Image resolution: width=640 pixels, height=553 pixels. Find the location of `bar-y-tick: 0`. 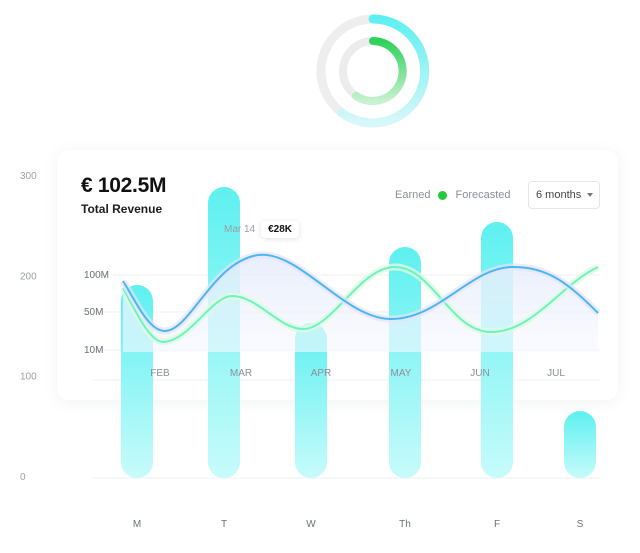

bar-y-tick: 0 is located at coordinates (23, 477).